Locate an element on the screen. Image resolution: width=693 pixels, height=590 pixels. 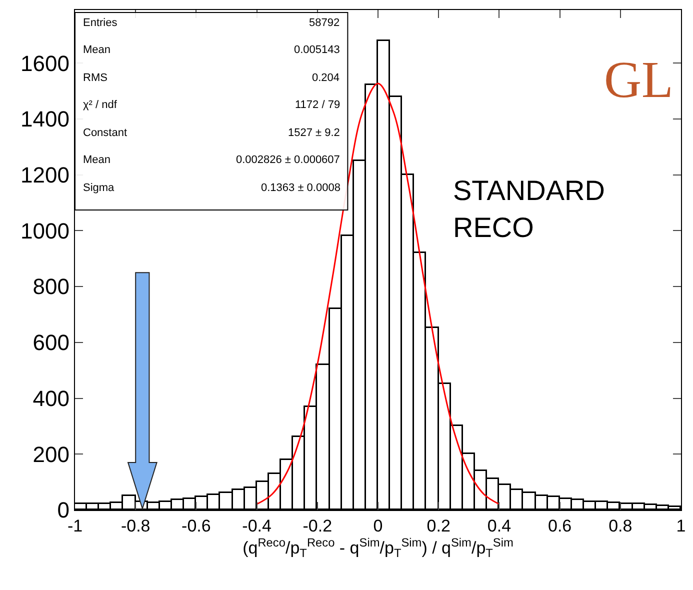
annotation: 1527 ± 9.2 is located at coordinates (314, 133).